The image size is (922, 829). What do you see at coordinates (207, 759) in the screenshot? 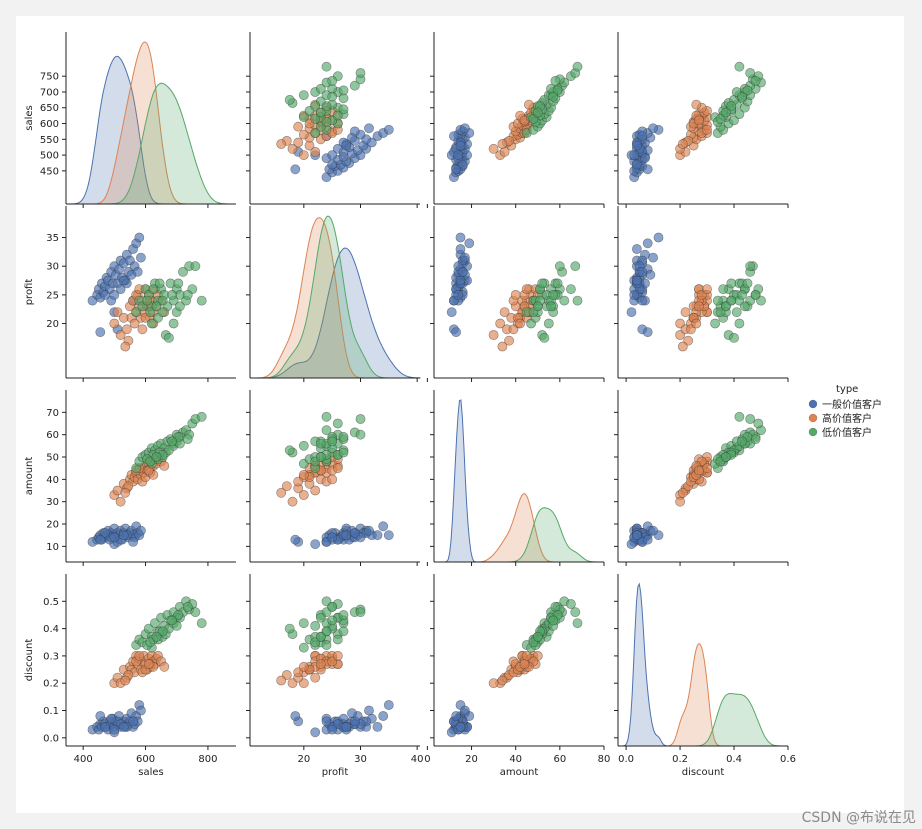
I see `x-tick-label: 800` at bounding box center [207, 759].